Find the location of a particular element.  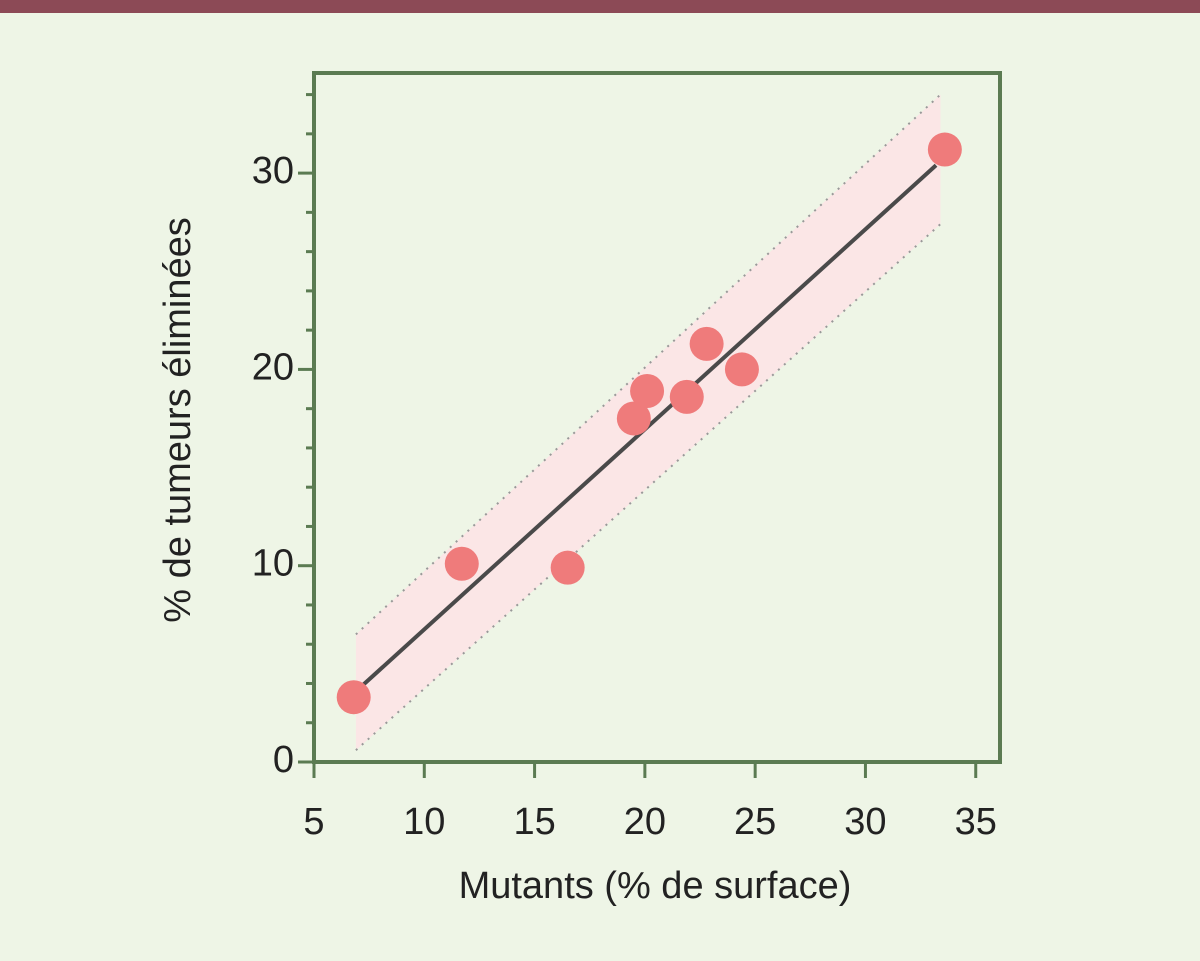

y-axis-label: % de tumeurs éliminées is located at coordinates (178, 420).